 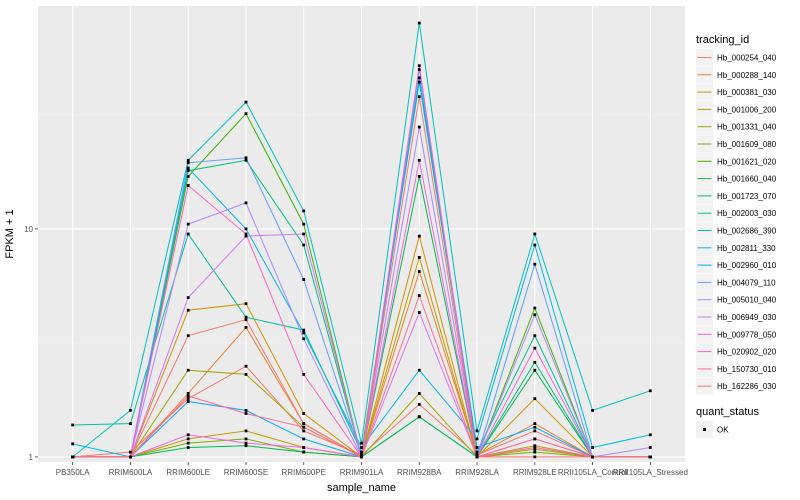 I want to click on data-point-Hb_001621_020-RRIM600PE, so click(x=304, y=224).